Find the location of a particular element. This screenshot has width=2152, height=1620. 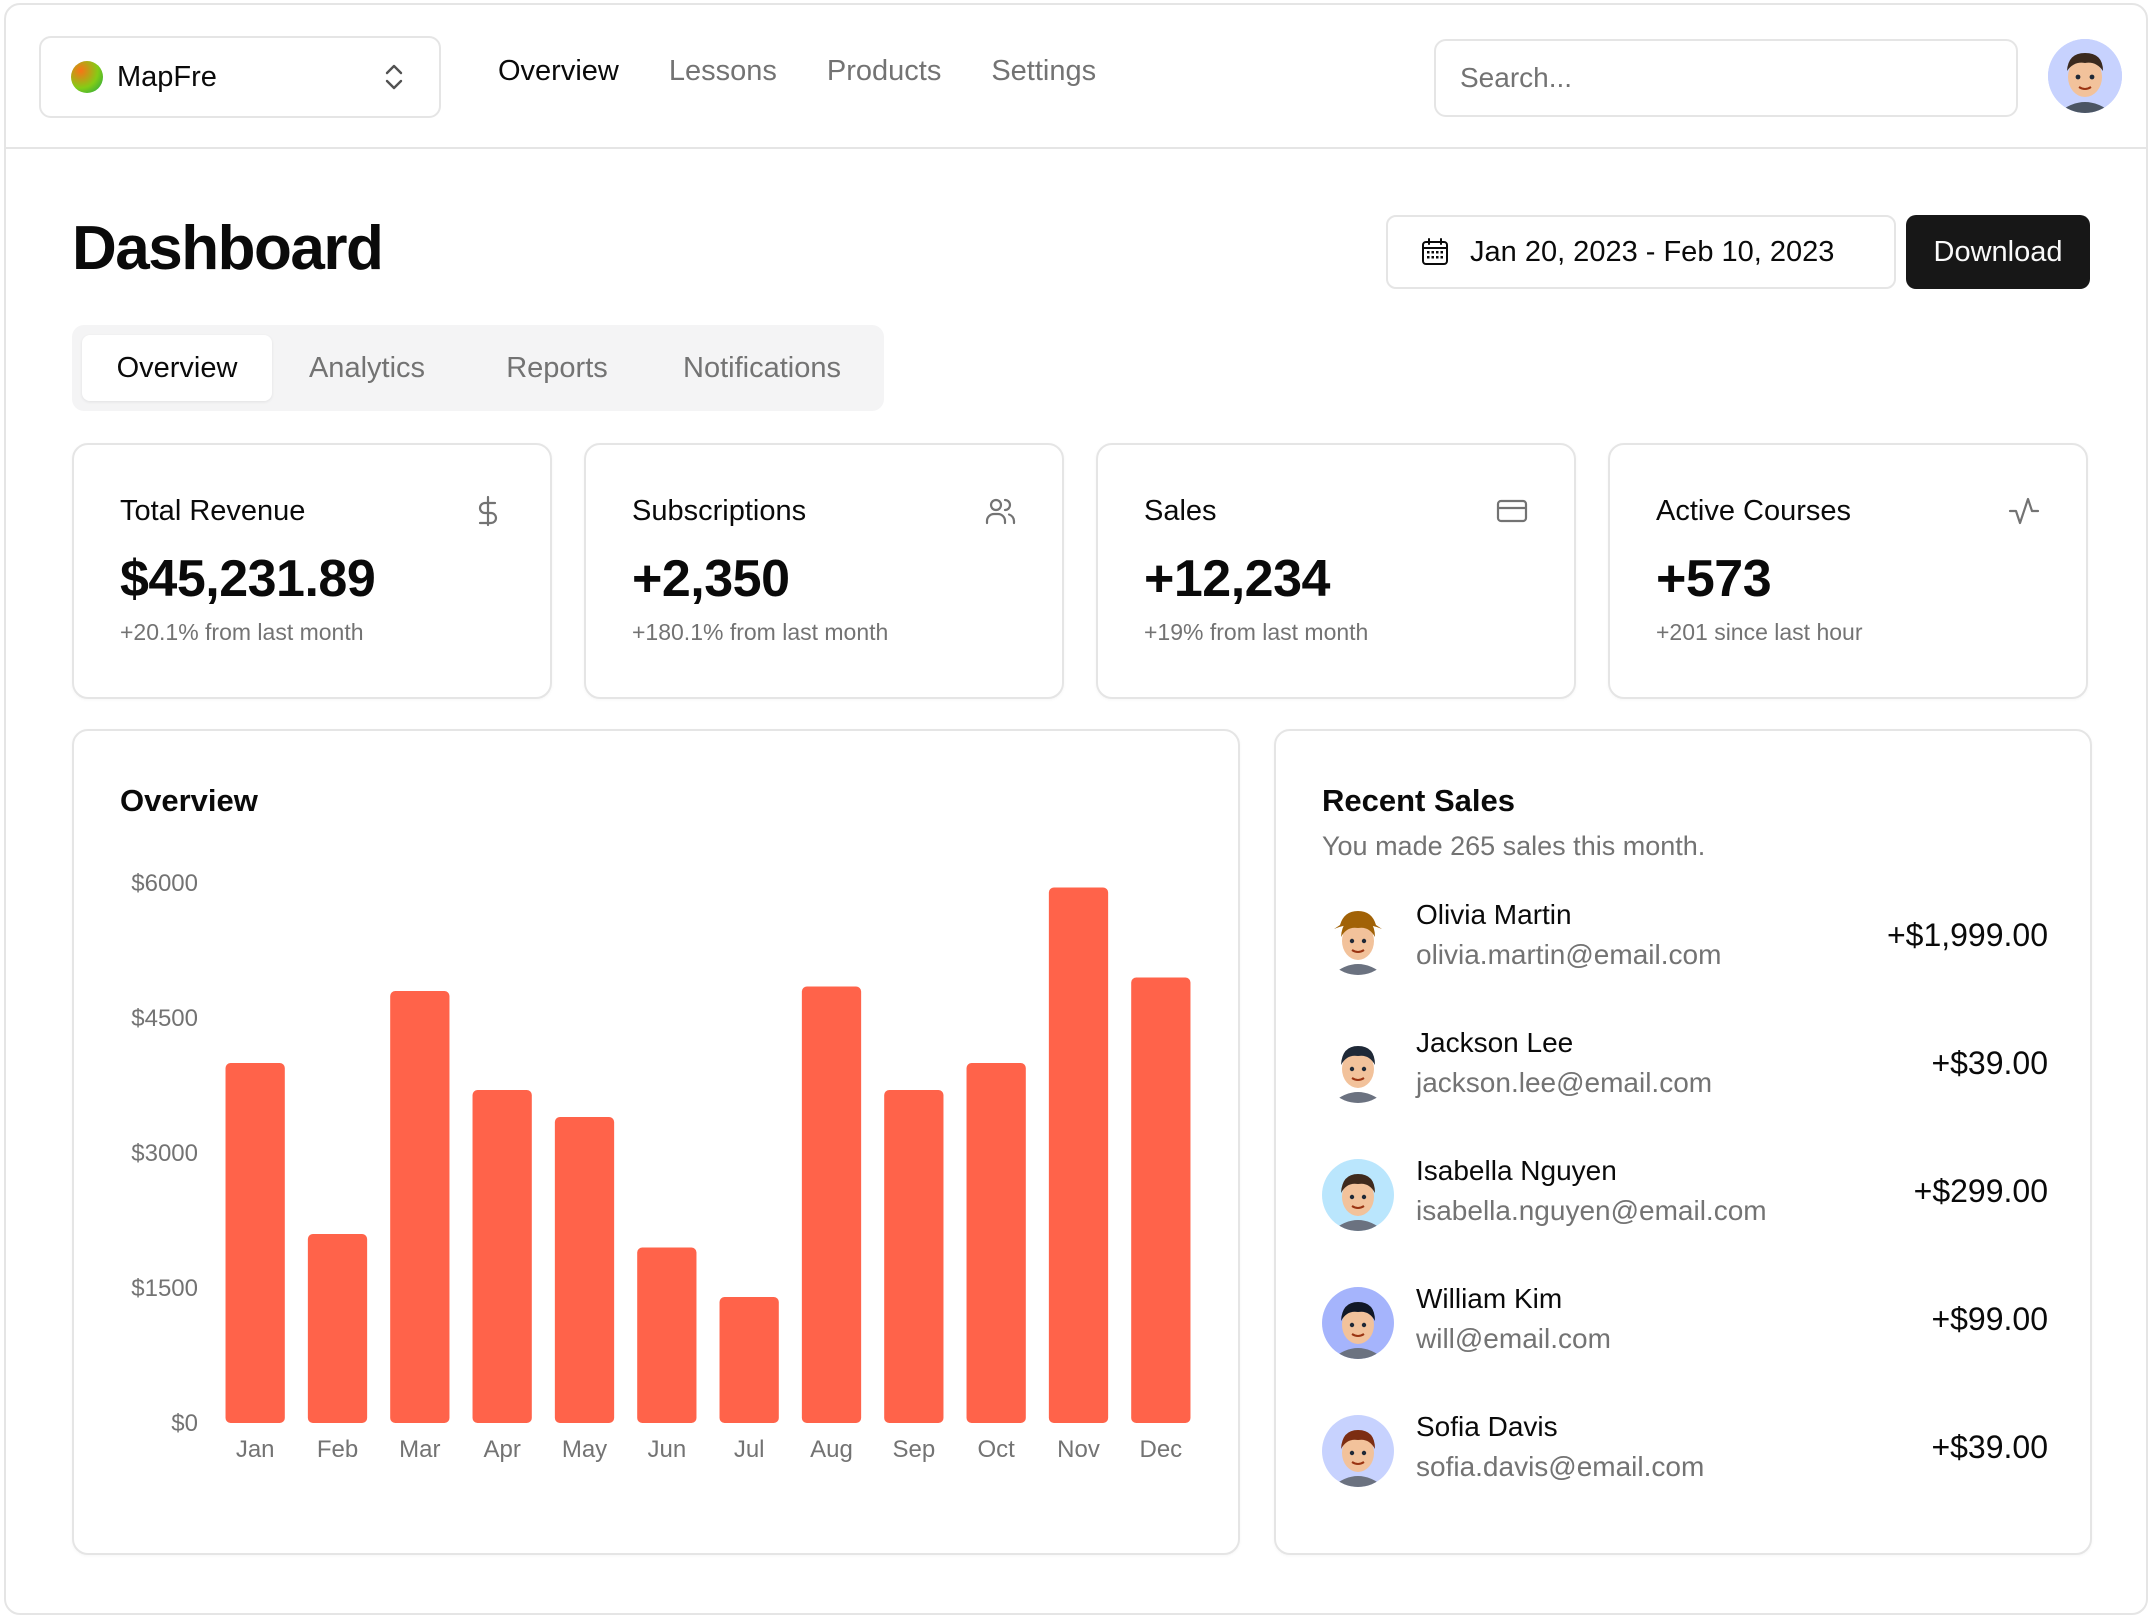

activity-icon is located at coordinates (2024, 511).